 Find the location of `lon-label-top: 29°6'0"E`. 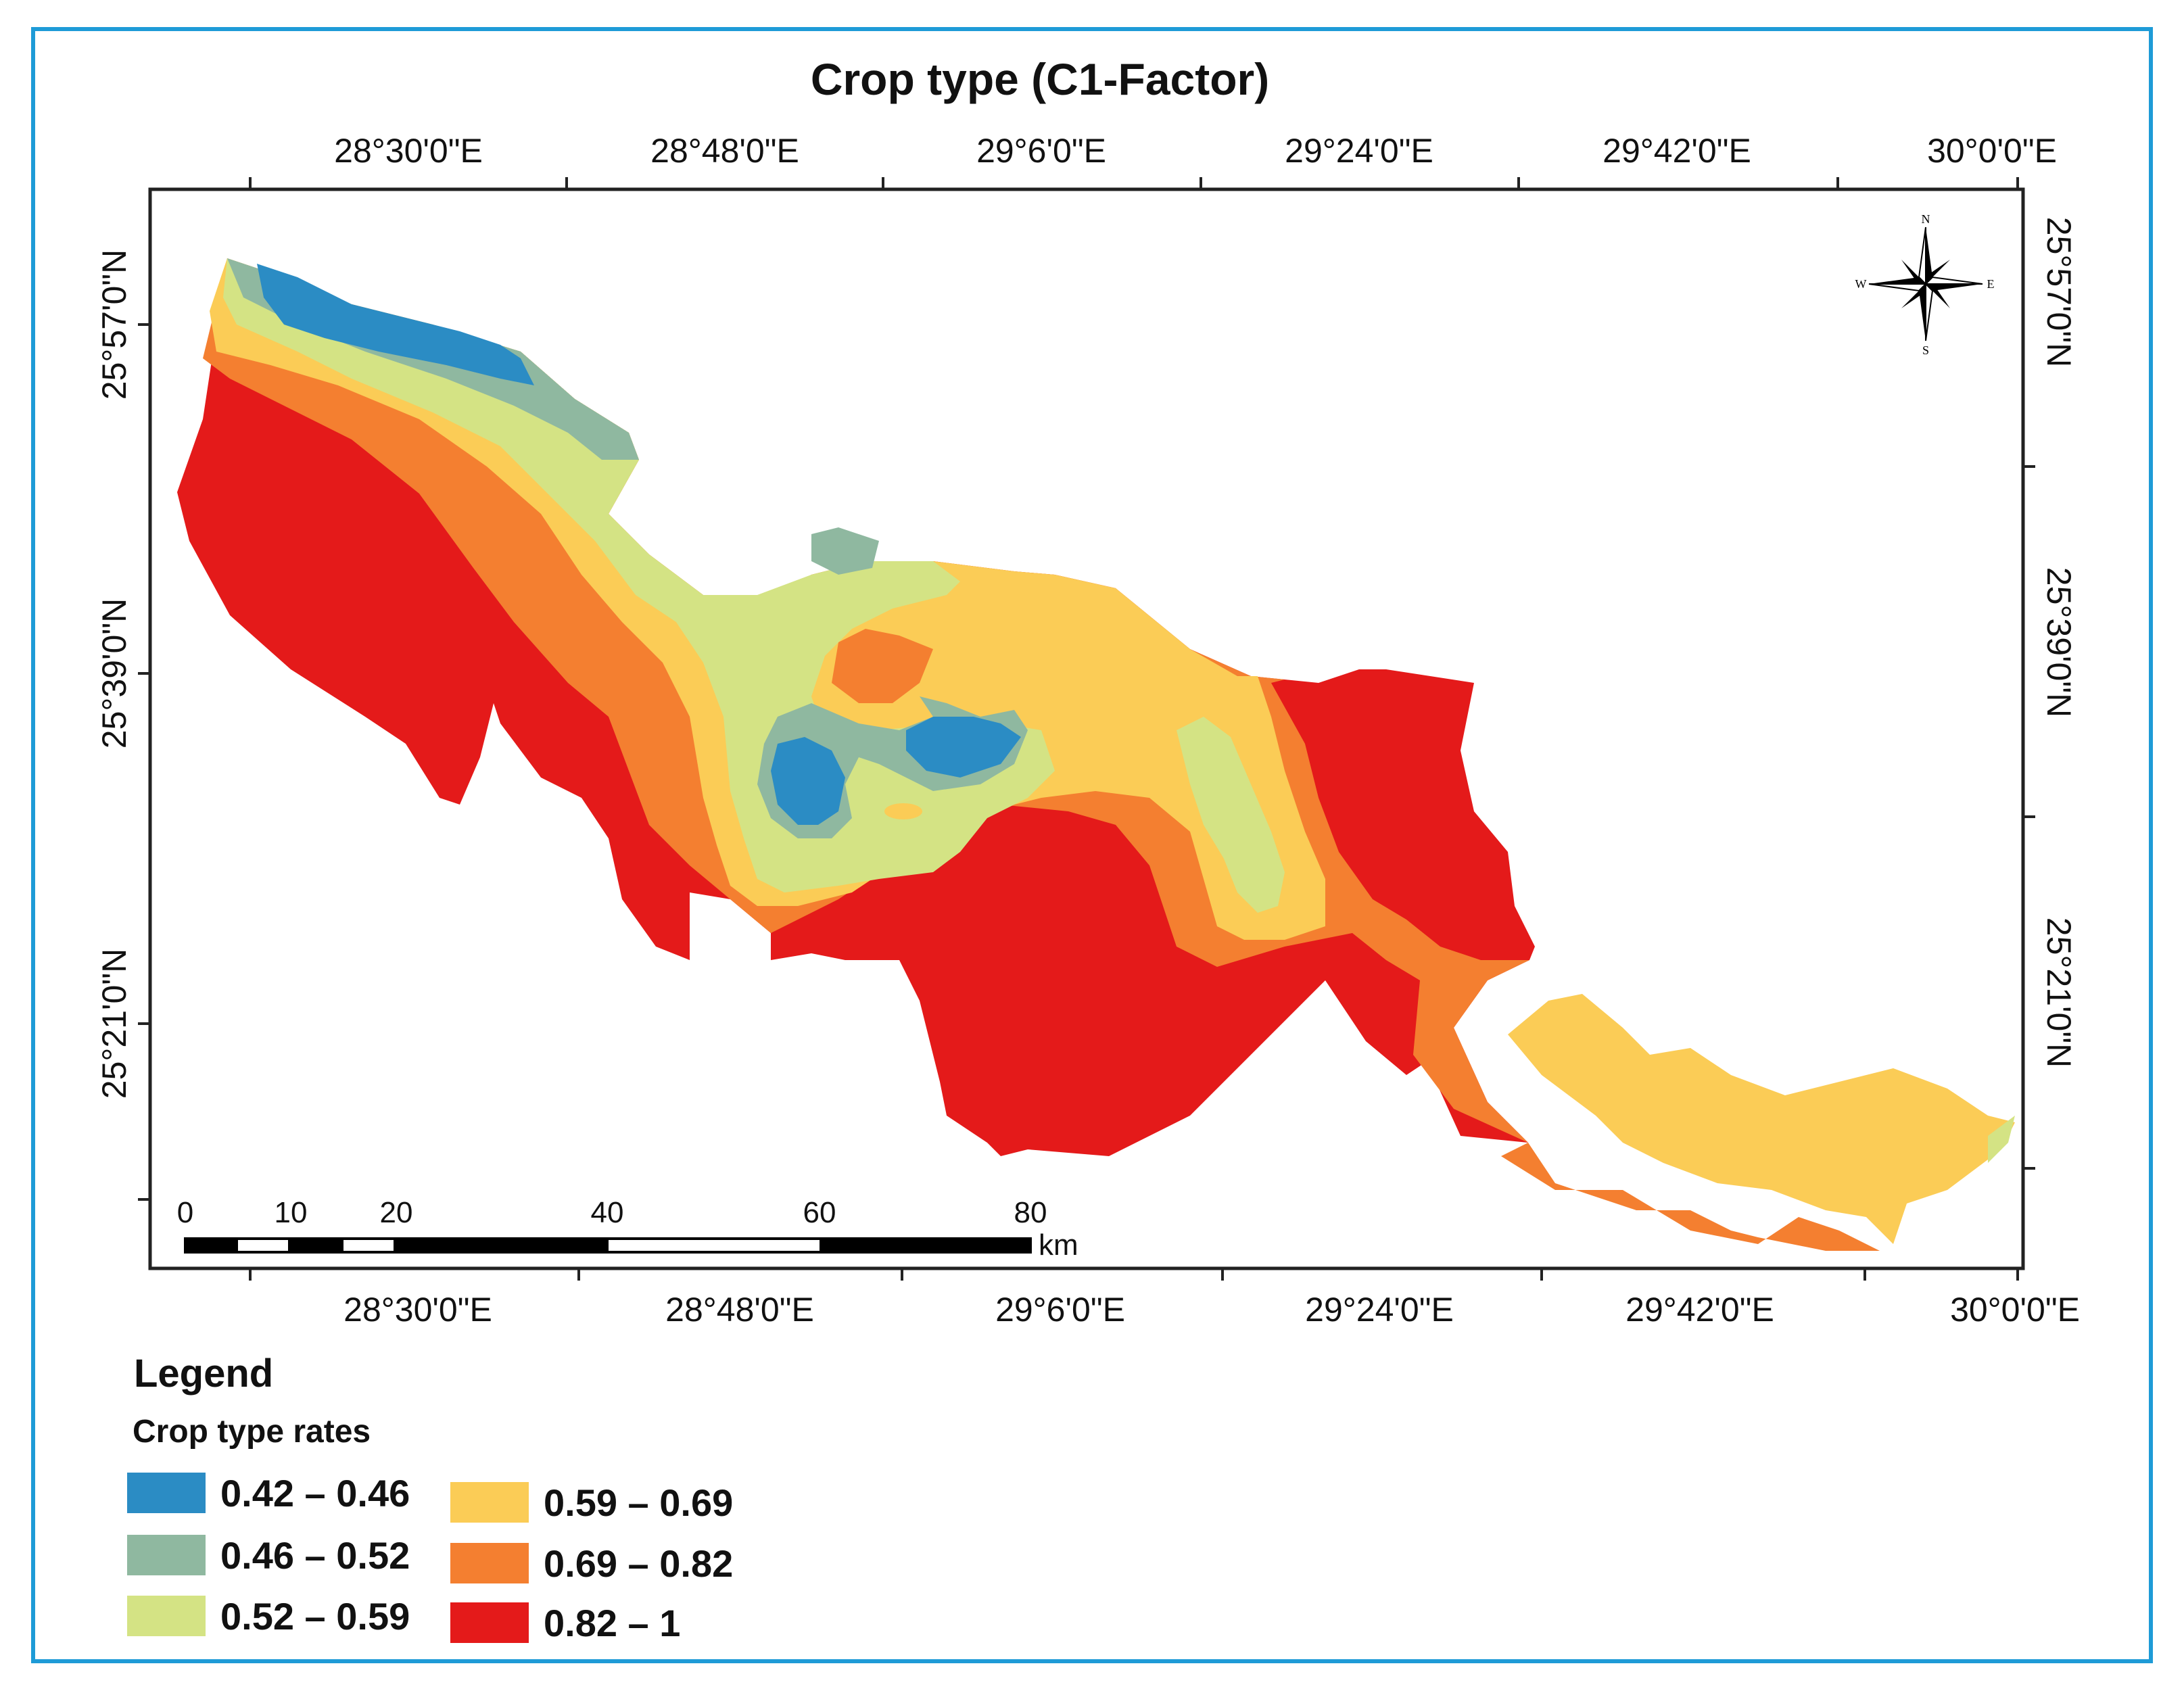

lon-label-top: 29°6'0"E is located at coordinates (1041, 151).